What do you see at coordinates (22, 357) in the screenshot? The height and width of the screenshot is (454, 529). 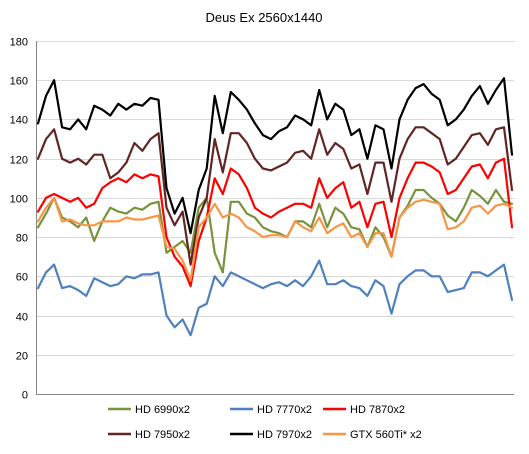 I see `y-tick-label-20: 20` at bounding box center [22, 357].